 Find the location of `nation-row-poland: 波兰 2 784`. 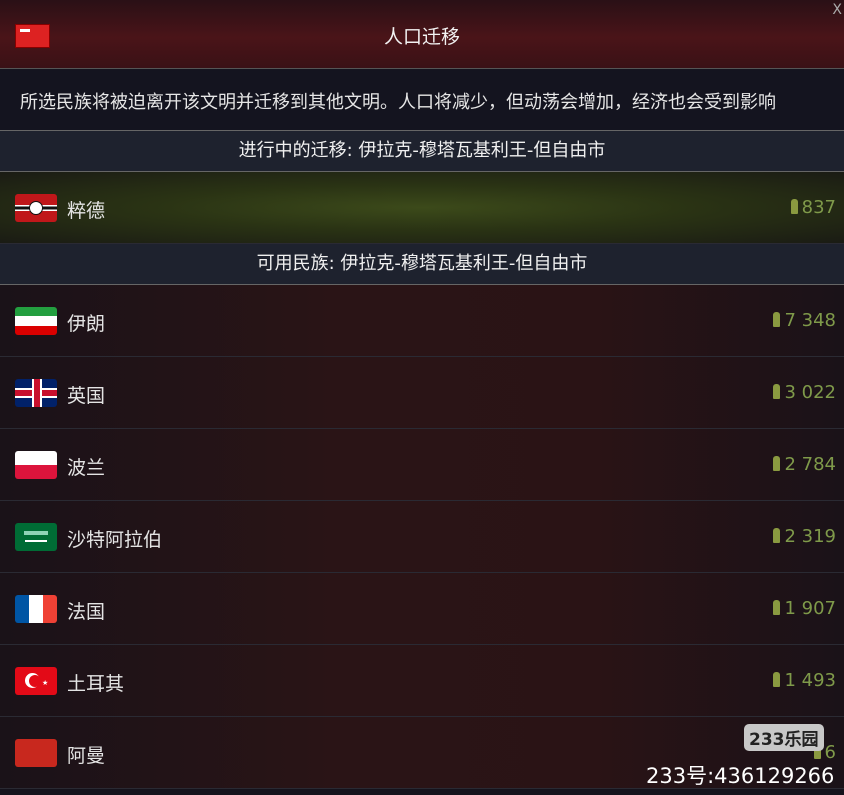

nation-row-poland: 波兰 2 784 is located at coordinates (422, 465).